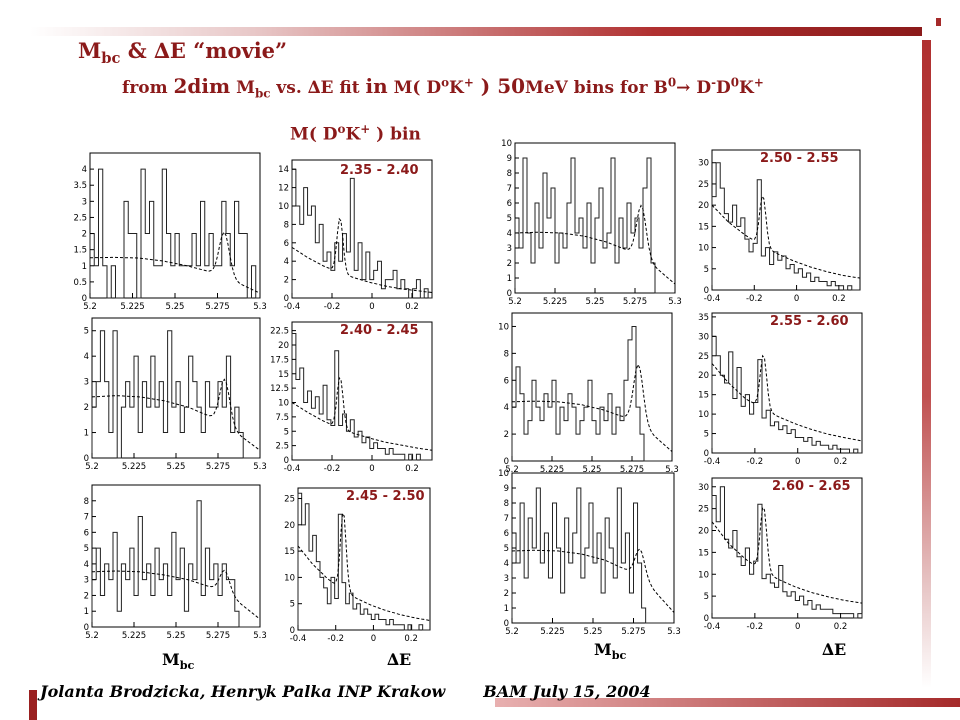  I want to click on axis-label-mbc-left: Mbc, so click(178, 661).